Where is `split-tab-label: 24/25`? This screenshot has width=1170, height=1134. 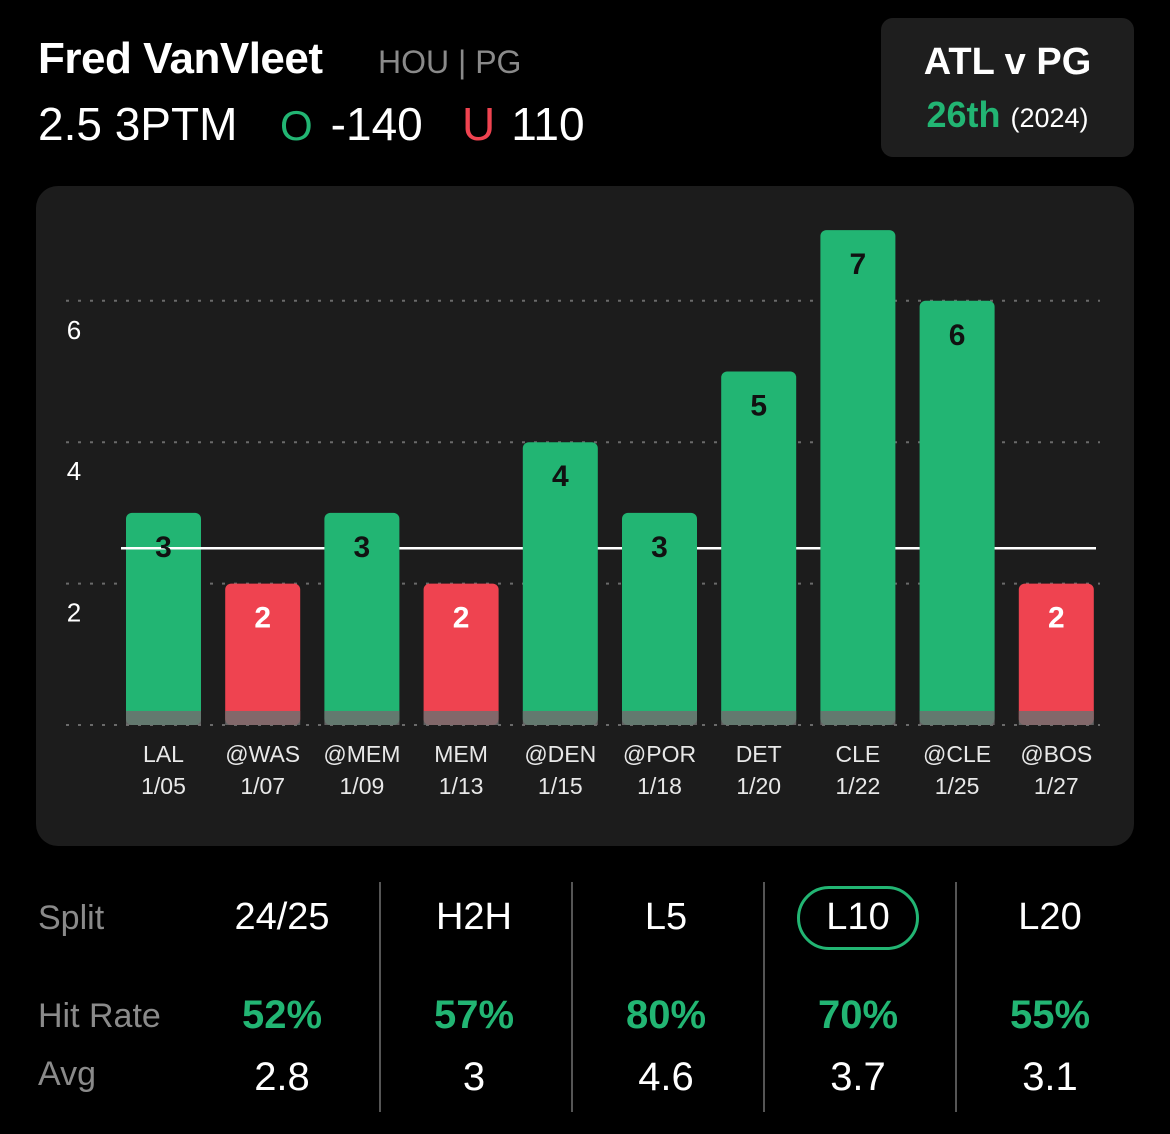 split-tab-label: 24/25 is located at coordinates (282, 917).